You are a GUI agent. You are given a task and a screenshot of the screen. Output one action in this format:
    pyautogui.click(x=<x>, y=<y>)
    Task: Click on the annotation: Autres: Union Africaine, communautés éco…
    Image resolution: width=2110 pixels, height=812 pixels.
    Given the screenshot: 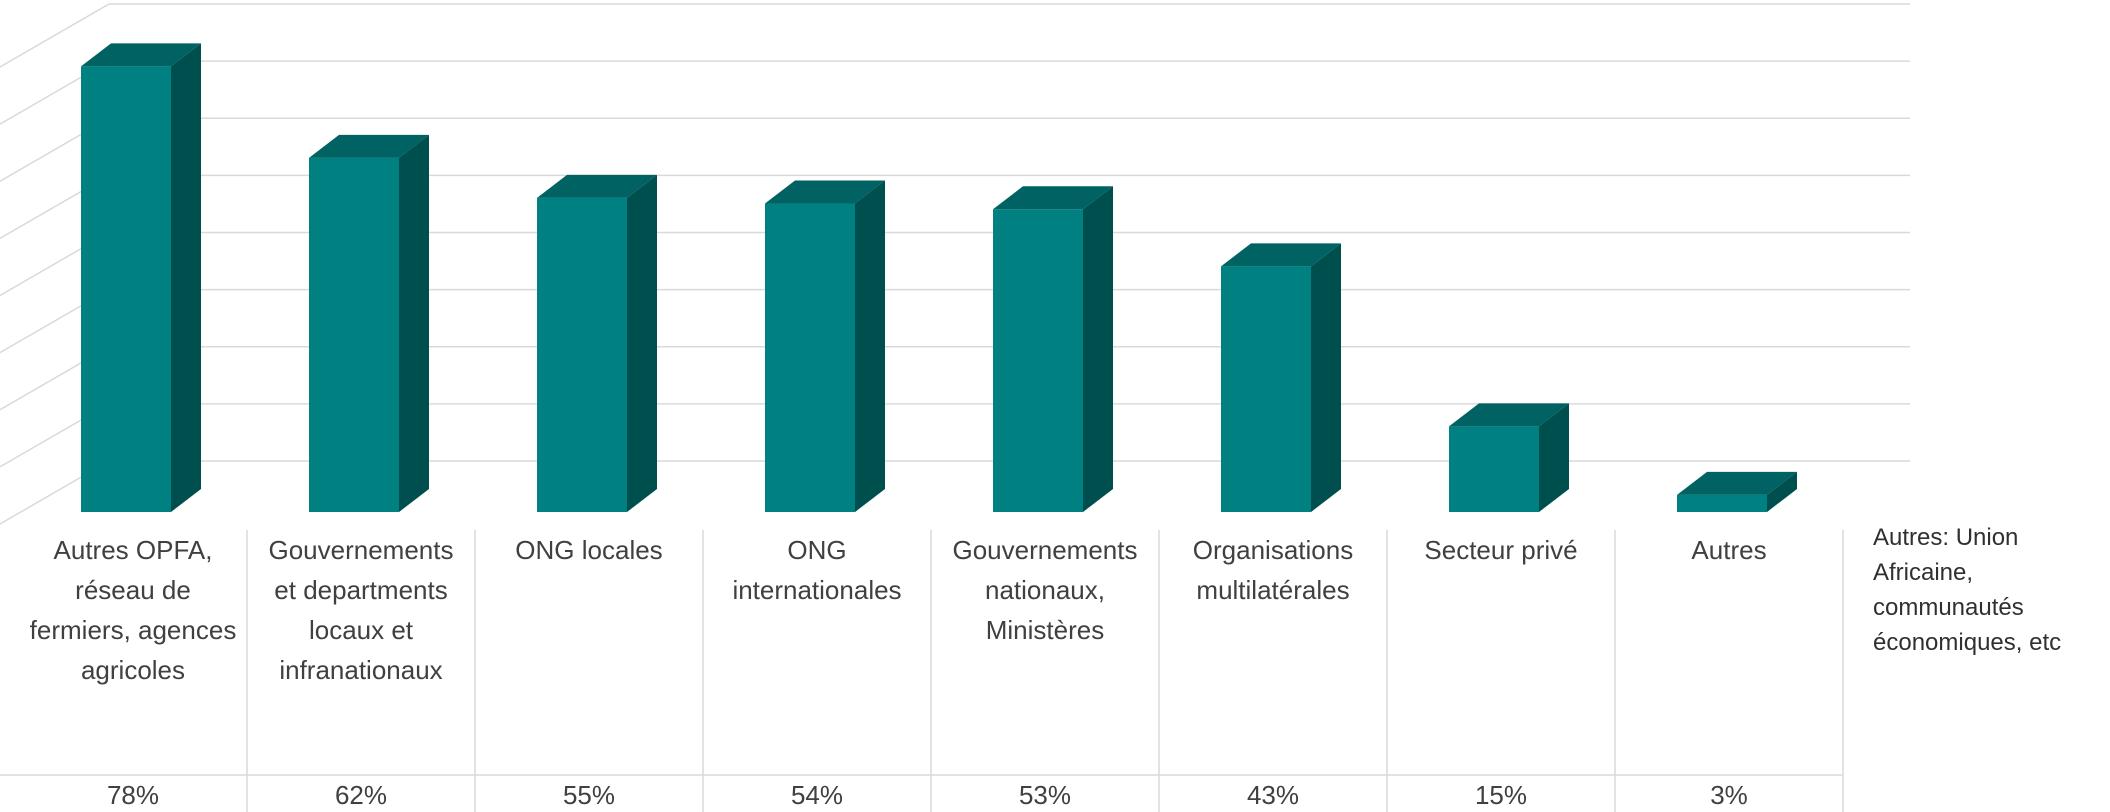 What is the action you would take?
    pyautogui.click(x=1967, y=590)
    